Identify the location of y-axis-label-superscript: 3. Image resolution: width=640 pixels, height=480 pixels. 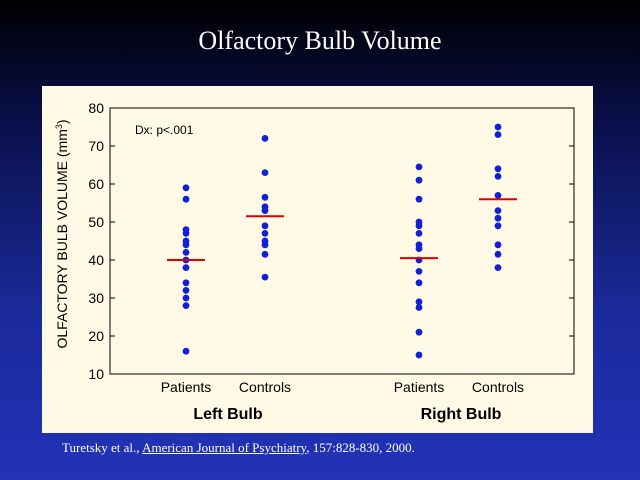
(59, 126).